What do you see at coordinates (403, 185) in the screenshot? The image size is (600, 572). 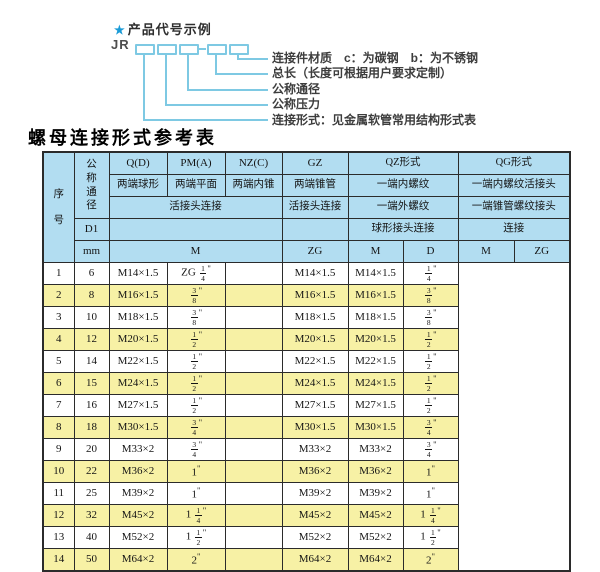 I see `header-qz-sub: 一端内螺纹` at bounding box center [403, 185].